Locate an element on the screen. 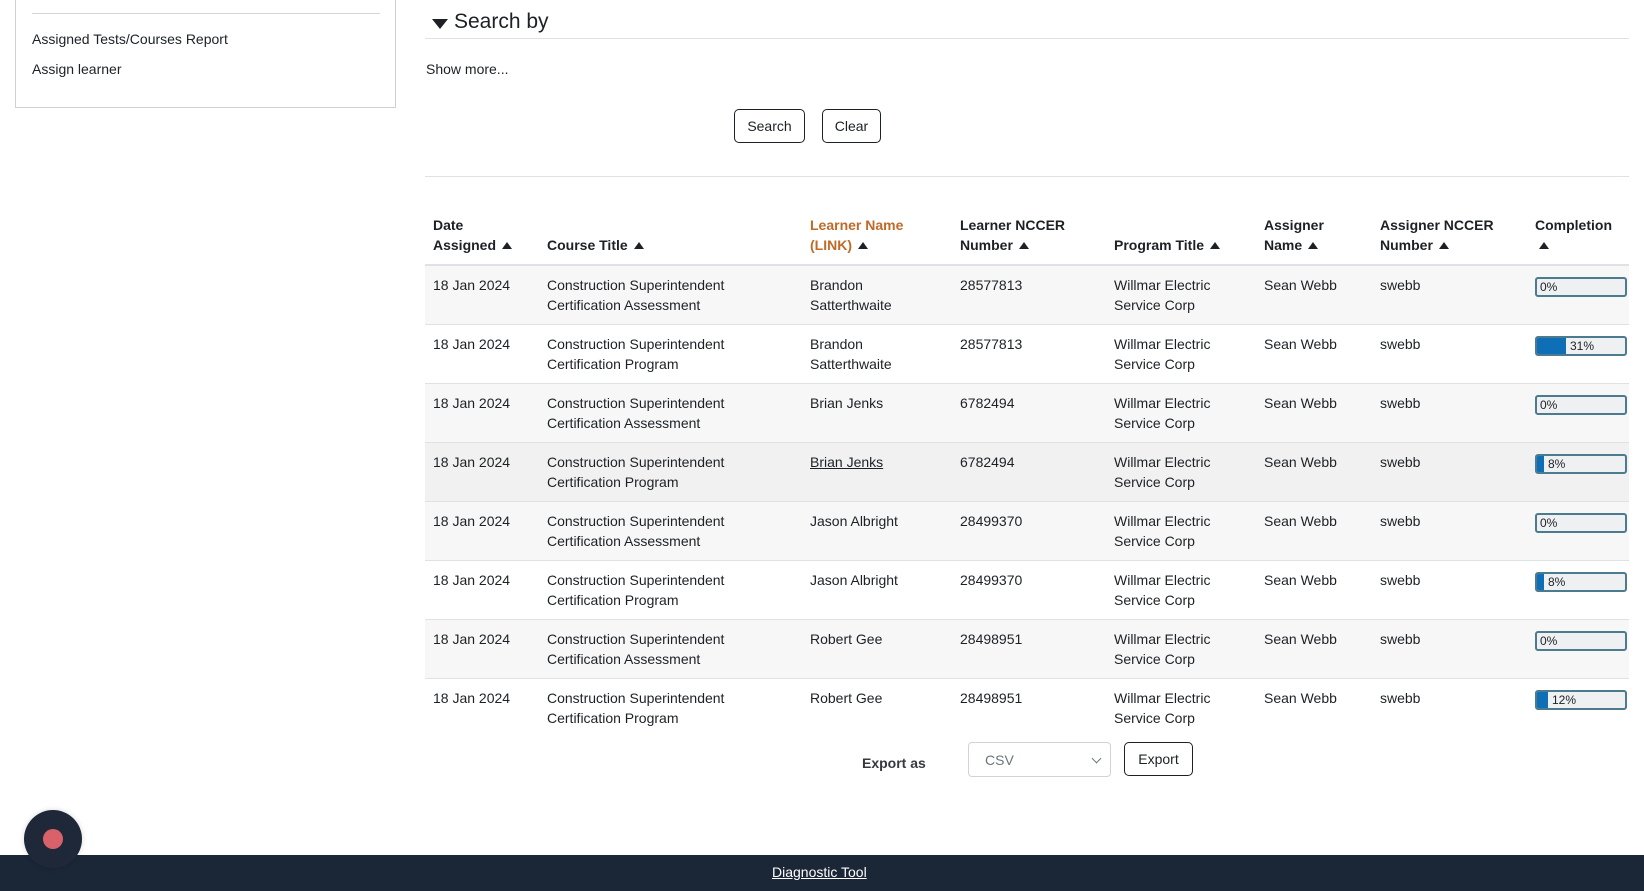  search-by-heading: Search by is located at coordinates (501, 21).